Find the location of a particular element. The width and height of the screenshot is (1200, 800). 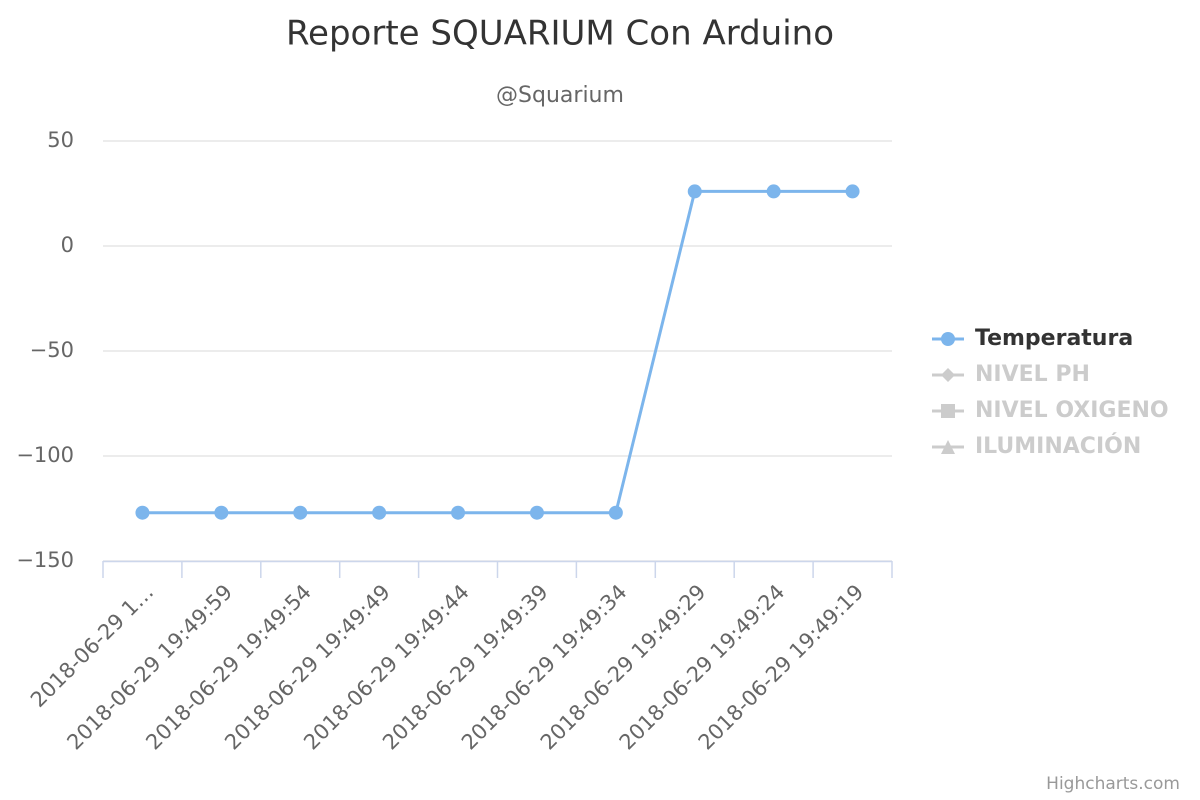

legend-item: NIVEL PH is located at coordinates (1032, 374).